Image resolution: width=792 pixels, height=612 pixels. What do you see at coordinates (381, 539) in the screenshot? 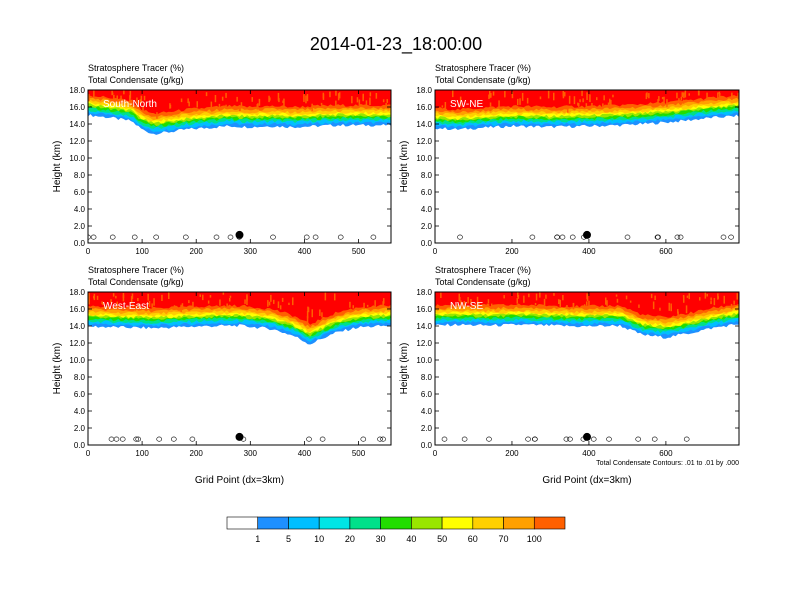
I see `colorbar-label: 30` at bounding box center [381, 539].